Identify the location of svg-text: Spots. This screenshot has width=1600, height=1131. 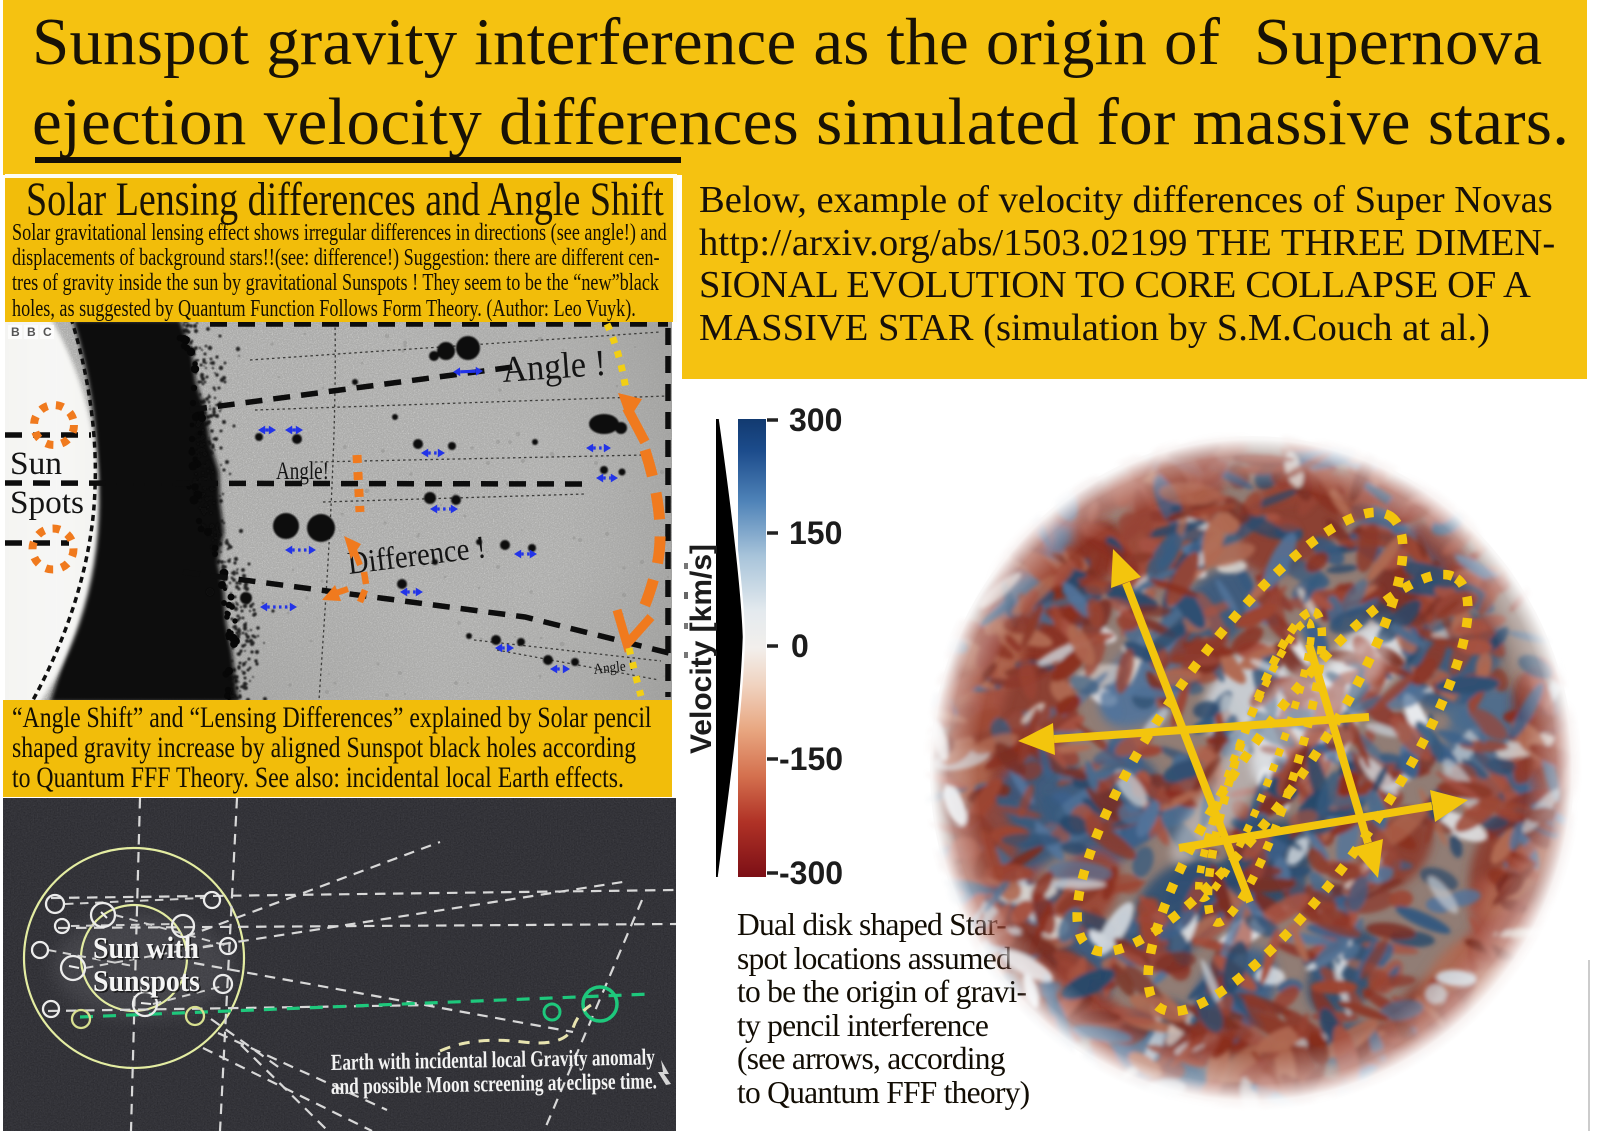
(47, 503).